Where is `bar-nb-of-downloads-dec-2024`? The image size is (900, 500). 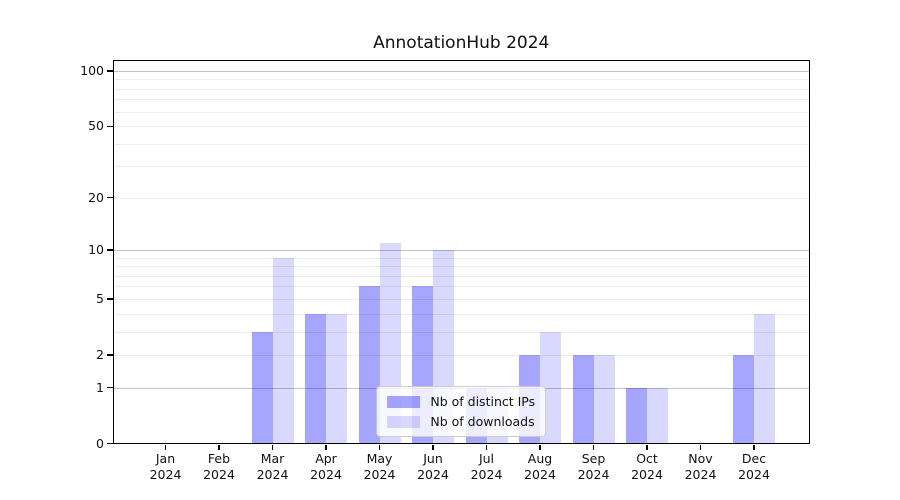
bar-nb-of-downloads-dec-2024 is located at coordinates (764, 378).